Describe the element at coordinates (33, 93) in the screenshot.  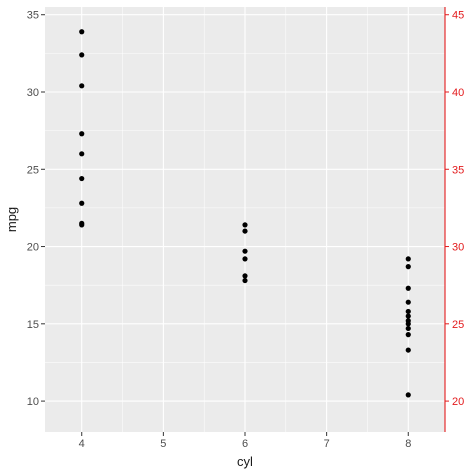
I see `y-tick-label: 30` at that location.